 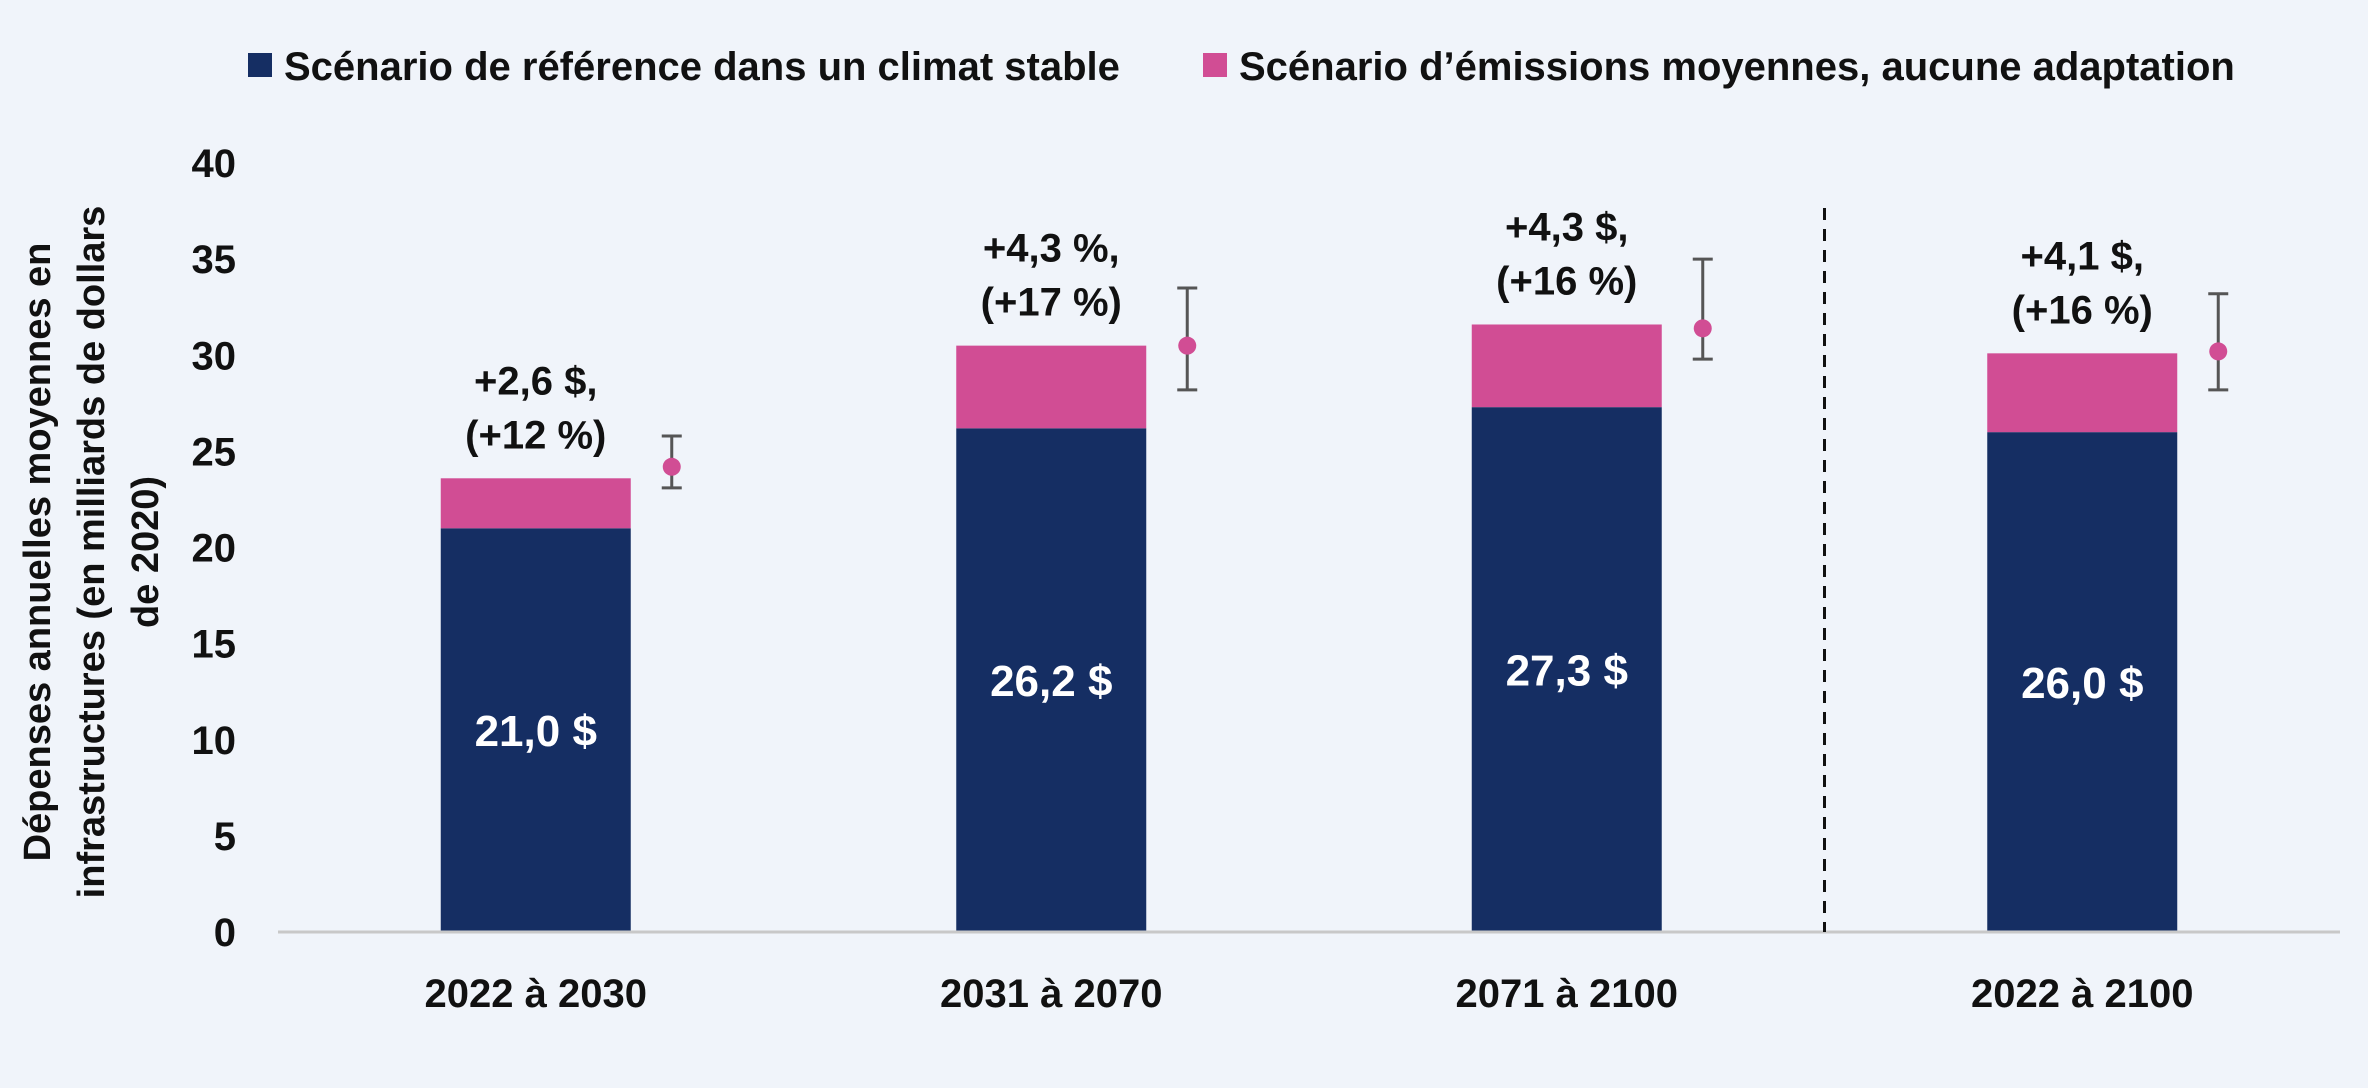 I want to click on y-tick-label: 35, so click(x=214, y=260).